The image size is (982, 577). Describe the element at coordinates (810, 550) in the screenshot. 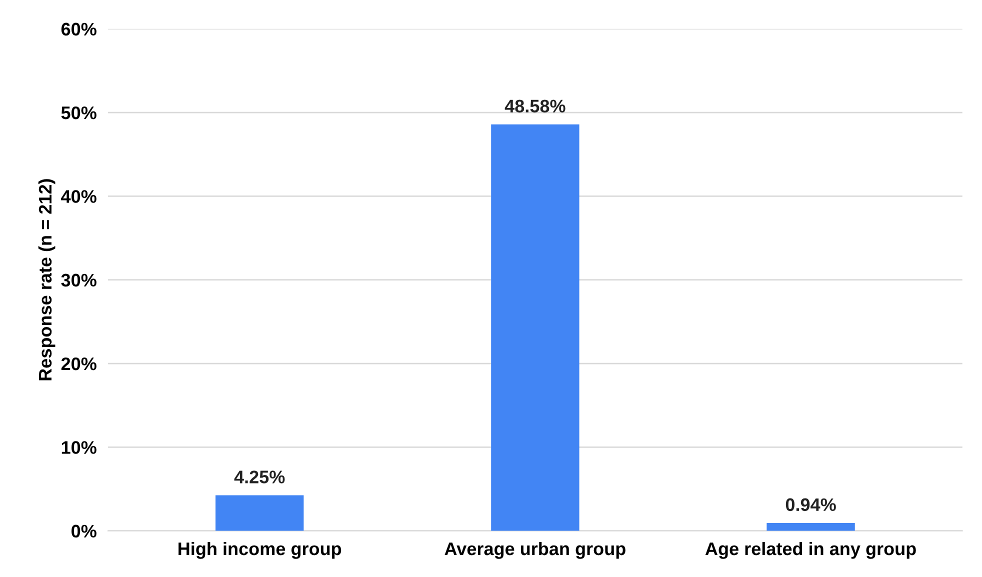

I see `x-tick-label: Age related in any group` at that location.